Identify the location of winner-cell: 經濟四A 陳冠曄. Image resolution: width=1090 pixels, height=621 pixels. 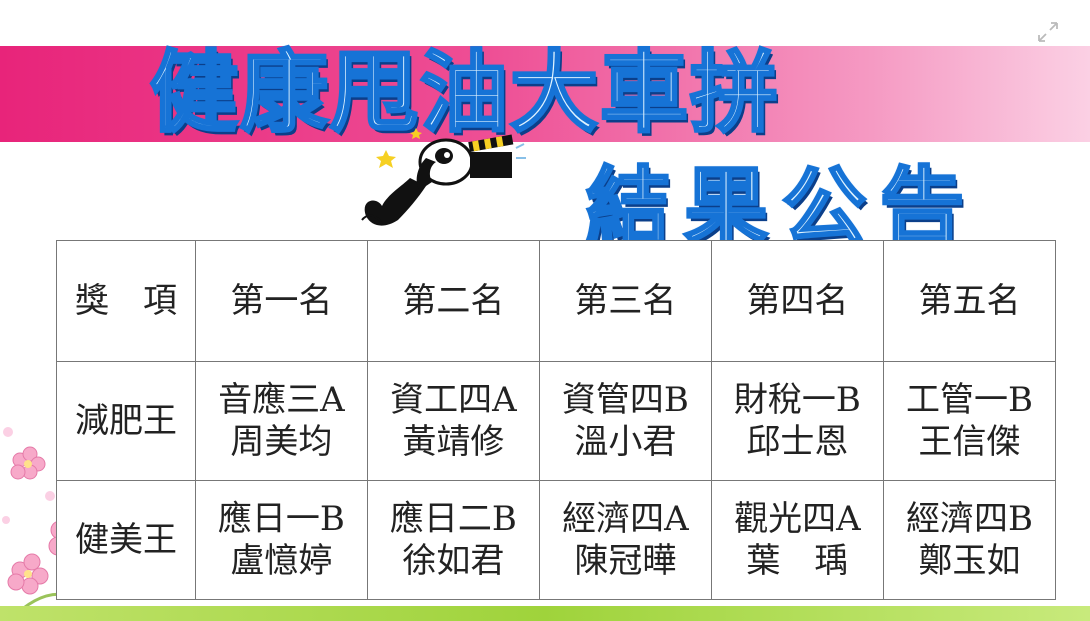
(625, 540).